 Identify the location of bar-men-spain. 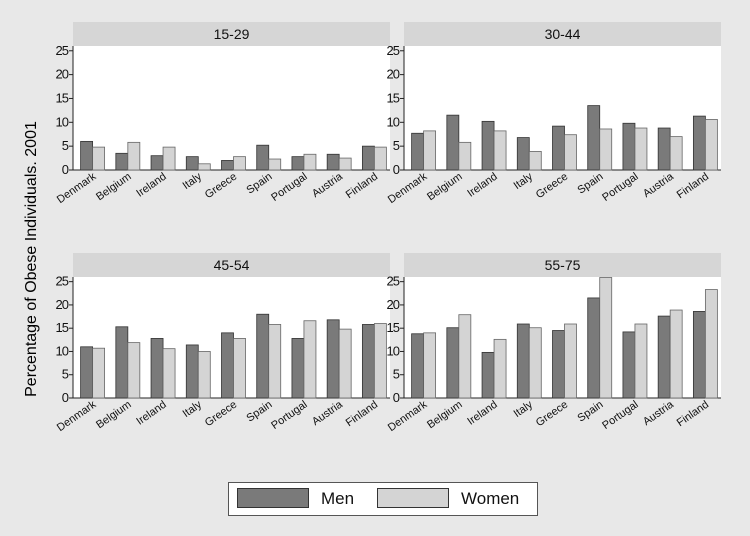
(594, 138).